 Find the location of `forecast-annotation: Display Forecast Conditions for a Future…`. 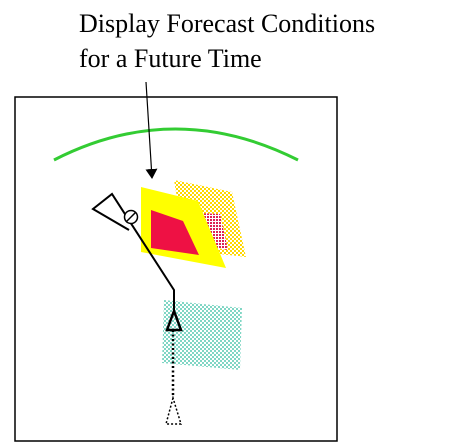

forecast-annotation: Display Forecast Conditions for a Future… is located at coordinates (264, 41).